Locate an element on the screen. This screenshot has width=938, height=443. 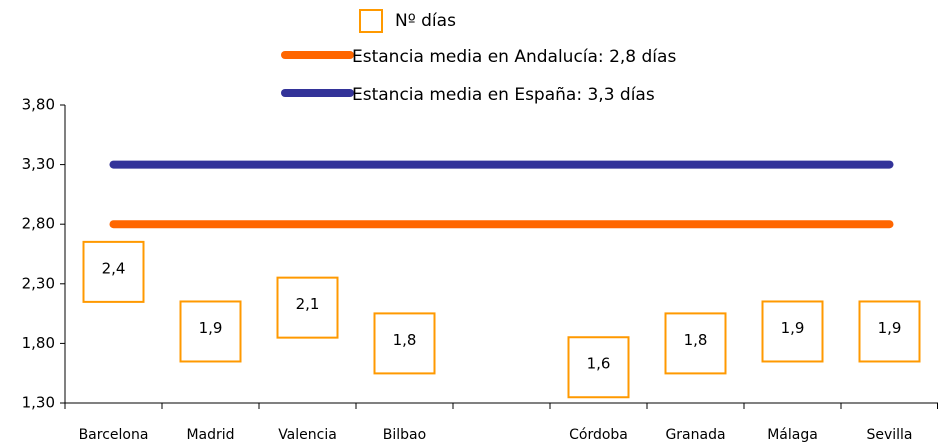
x-tick-label: Sevilla is located at coordinates (889, 435).